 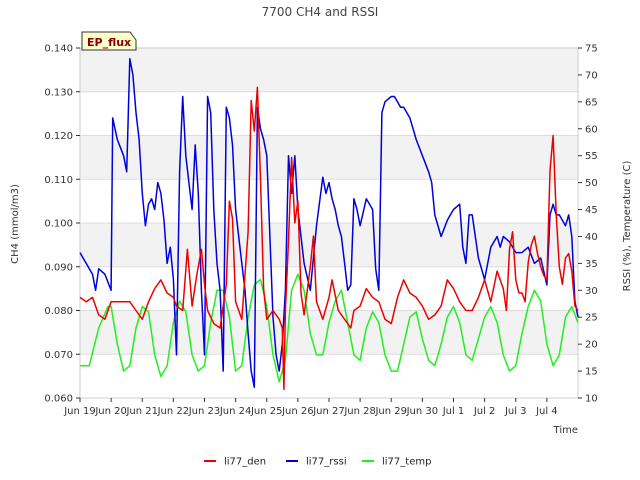 I want to click on y-tick-label: 0.080, so click(x=58, y=311).